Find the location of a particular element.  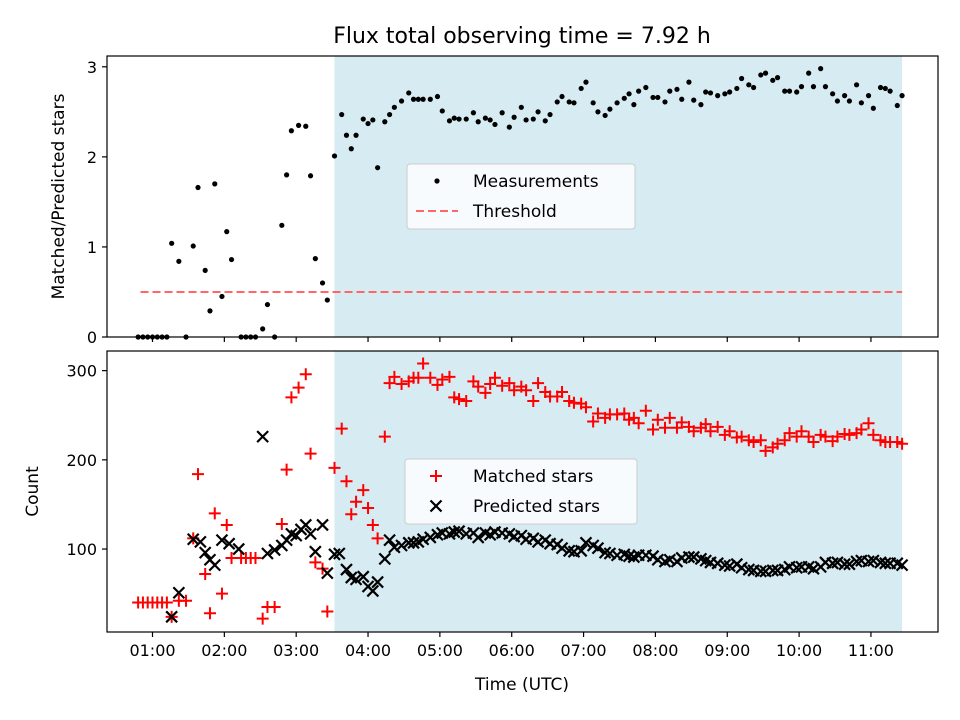

legend-measurements-marker is located at coordinates (437, 181).